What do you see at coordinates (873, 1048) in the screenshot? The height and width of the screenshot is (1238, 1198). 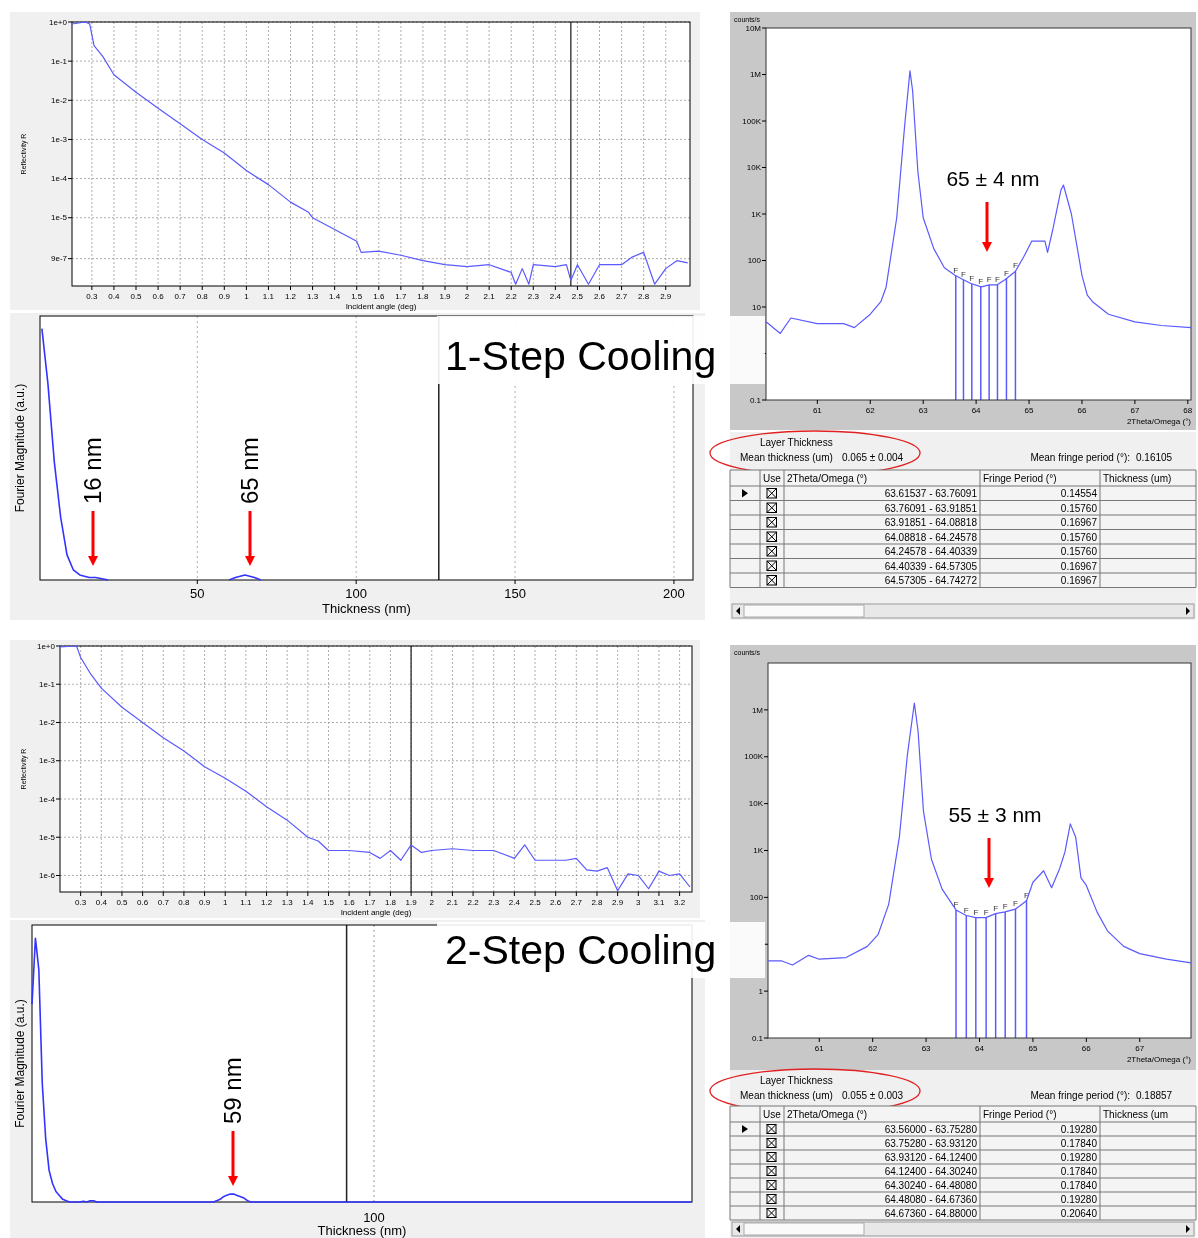 I see `x-tick-label: 62` at bounding box center [873, 1048].